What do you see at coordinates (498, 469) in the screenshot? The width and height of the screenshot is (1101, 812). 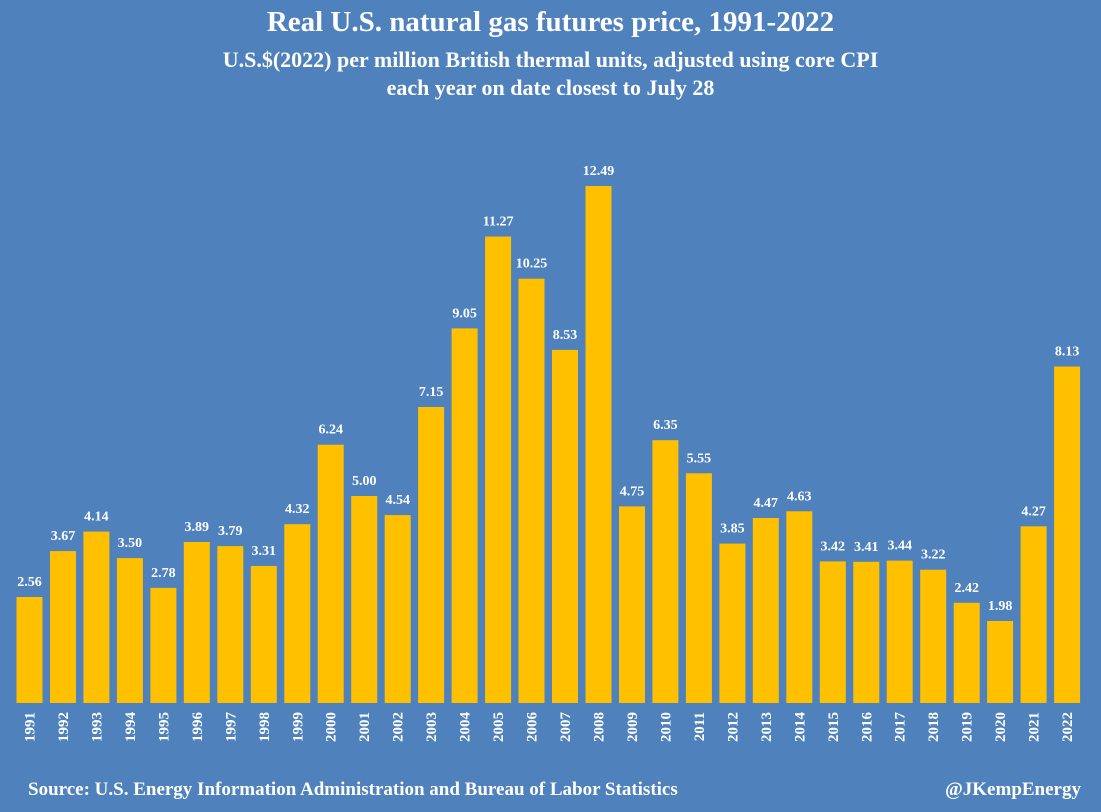 I see `bar-2005` at bounding box center [498, 469].